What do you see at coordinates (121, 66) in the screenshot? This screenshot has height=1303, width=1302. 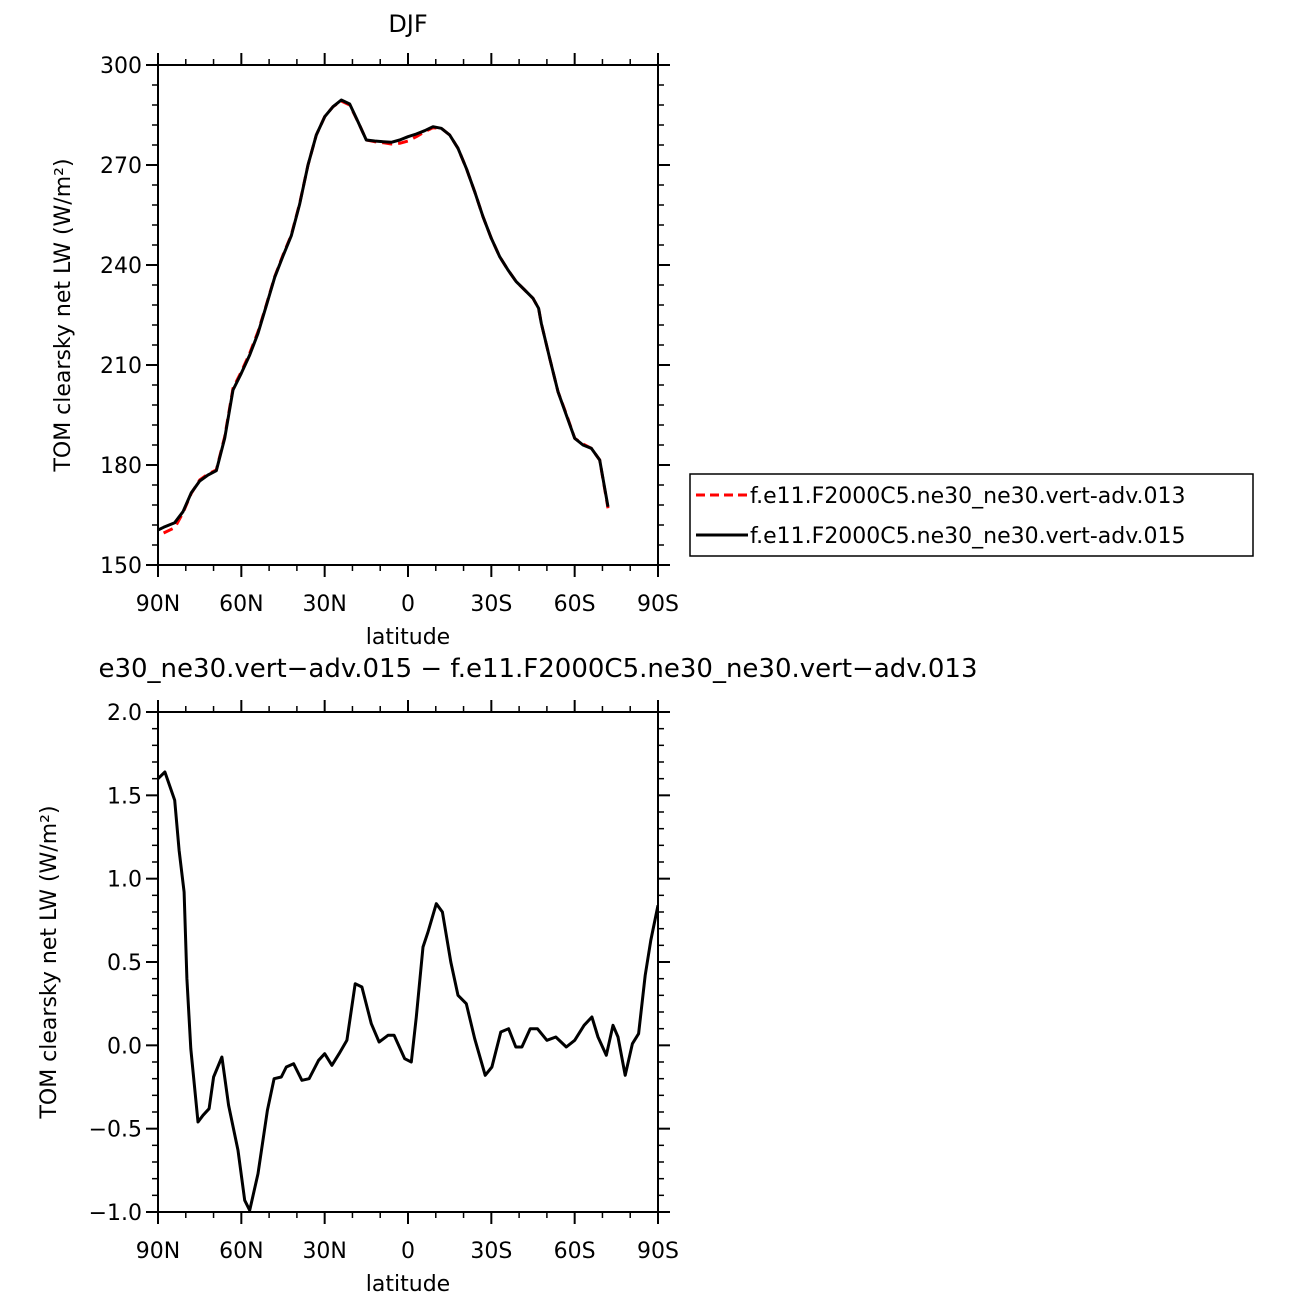 I see `top-y-tick-label: 300` at bounding box center [121, 66].